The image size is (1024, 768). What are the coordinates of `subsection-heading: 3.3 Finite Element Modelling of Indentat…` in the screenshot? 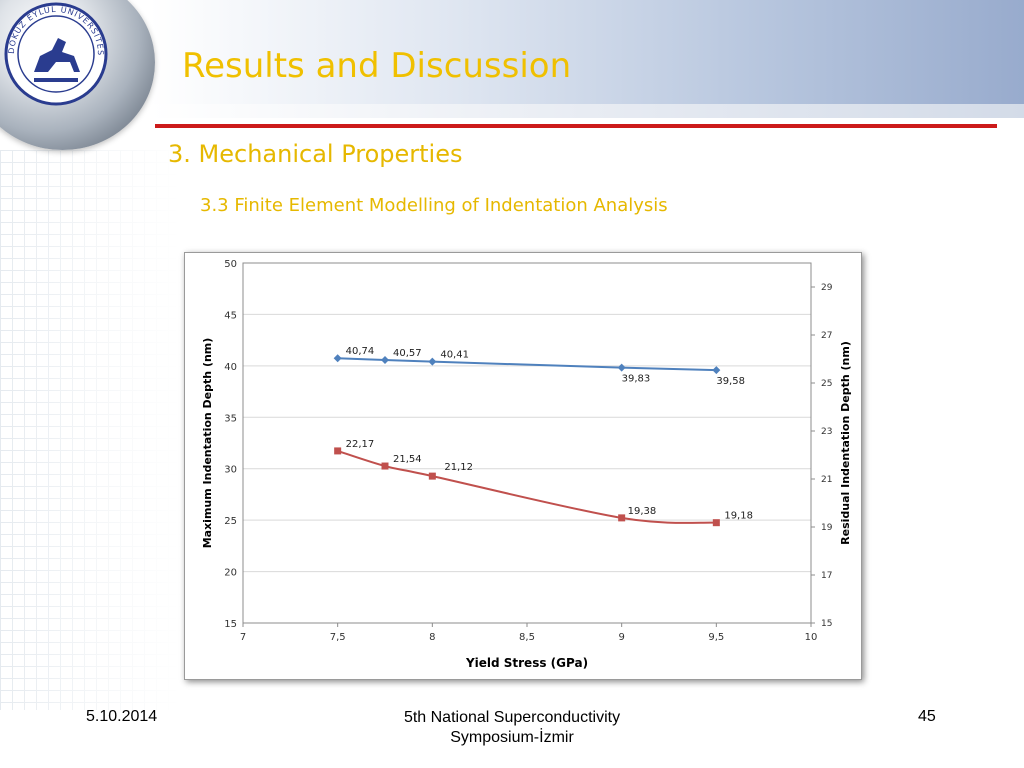 It's located at (434, 205).